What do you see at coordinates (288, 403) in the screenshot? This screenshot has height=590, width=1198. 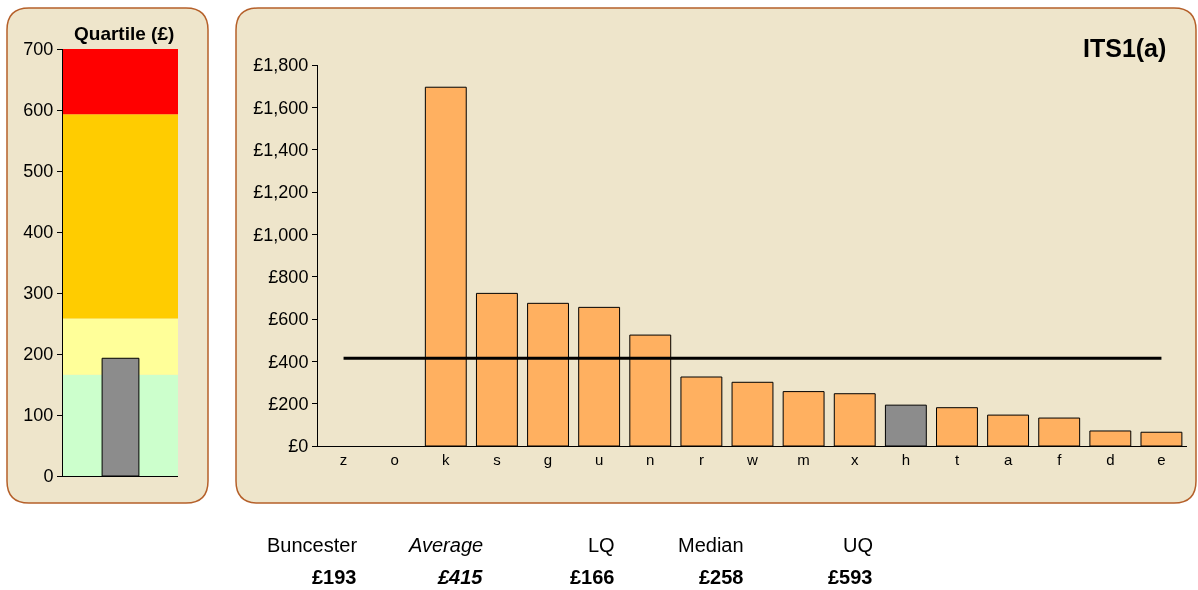 I see `y-tick-label: £200` at bounding box center [288, 403].